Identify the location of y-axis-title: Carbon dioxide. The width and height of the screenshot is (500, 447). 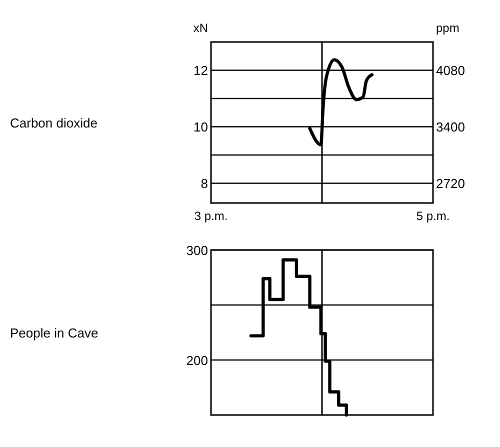
(54, 123).